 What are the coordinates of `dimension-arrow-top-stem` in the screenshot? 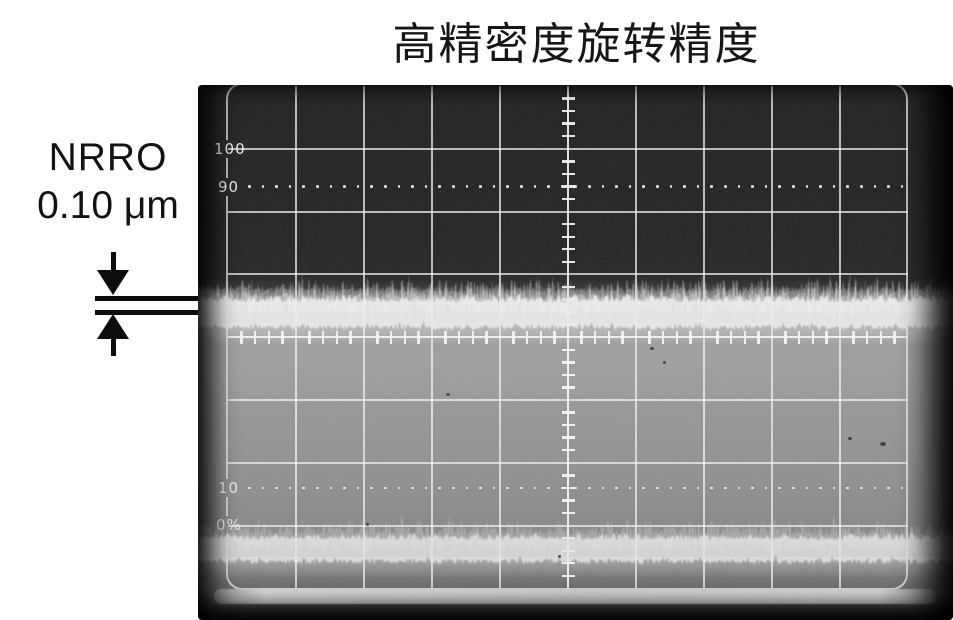 It's located at (113, 262).